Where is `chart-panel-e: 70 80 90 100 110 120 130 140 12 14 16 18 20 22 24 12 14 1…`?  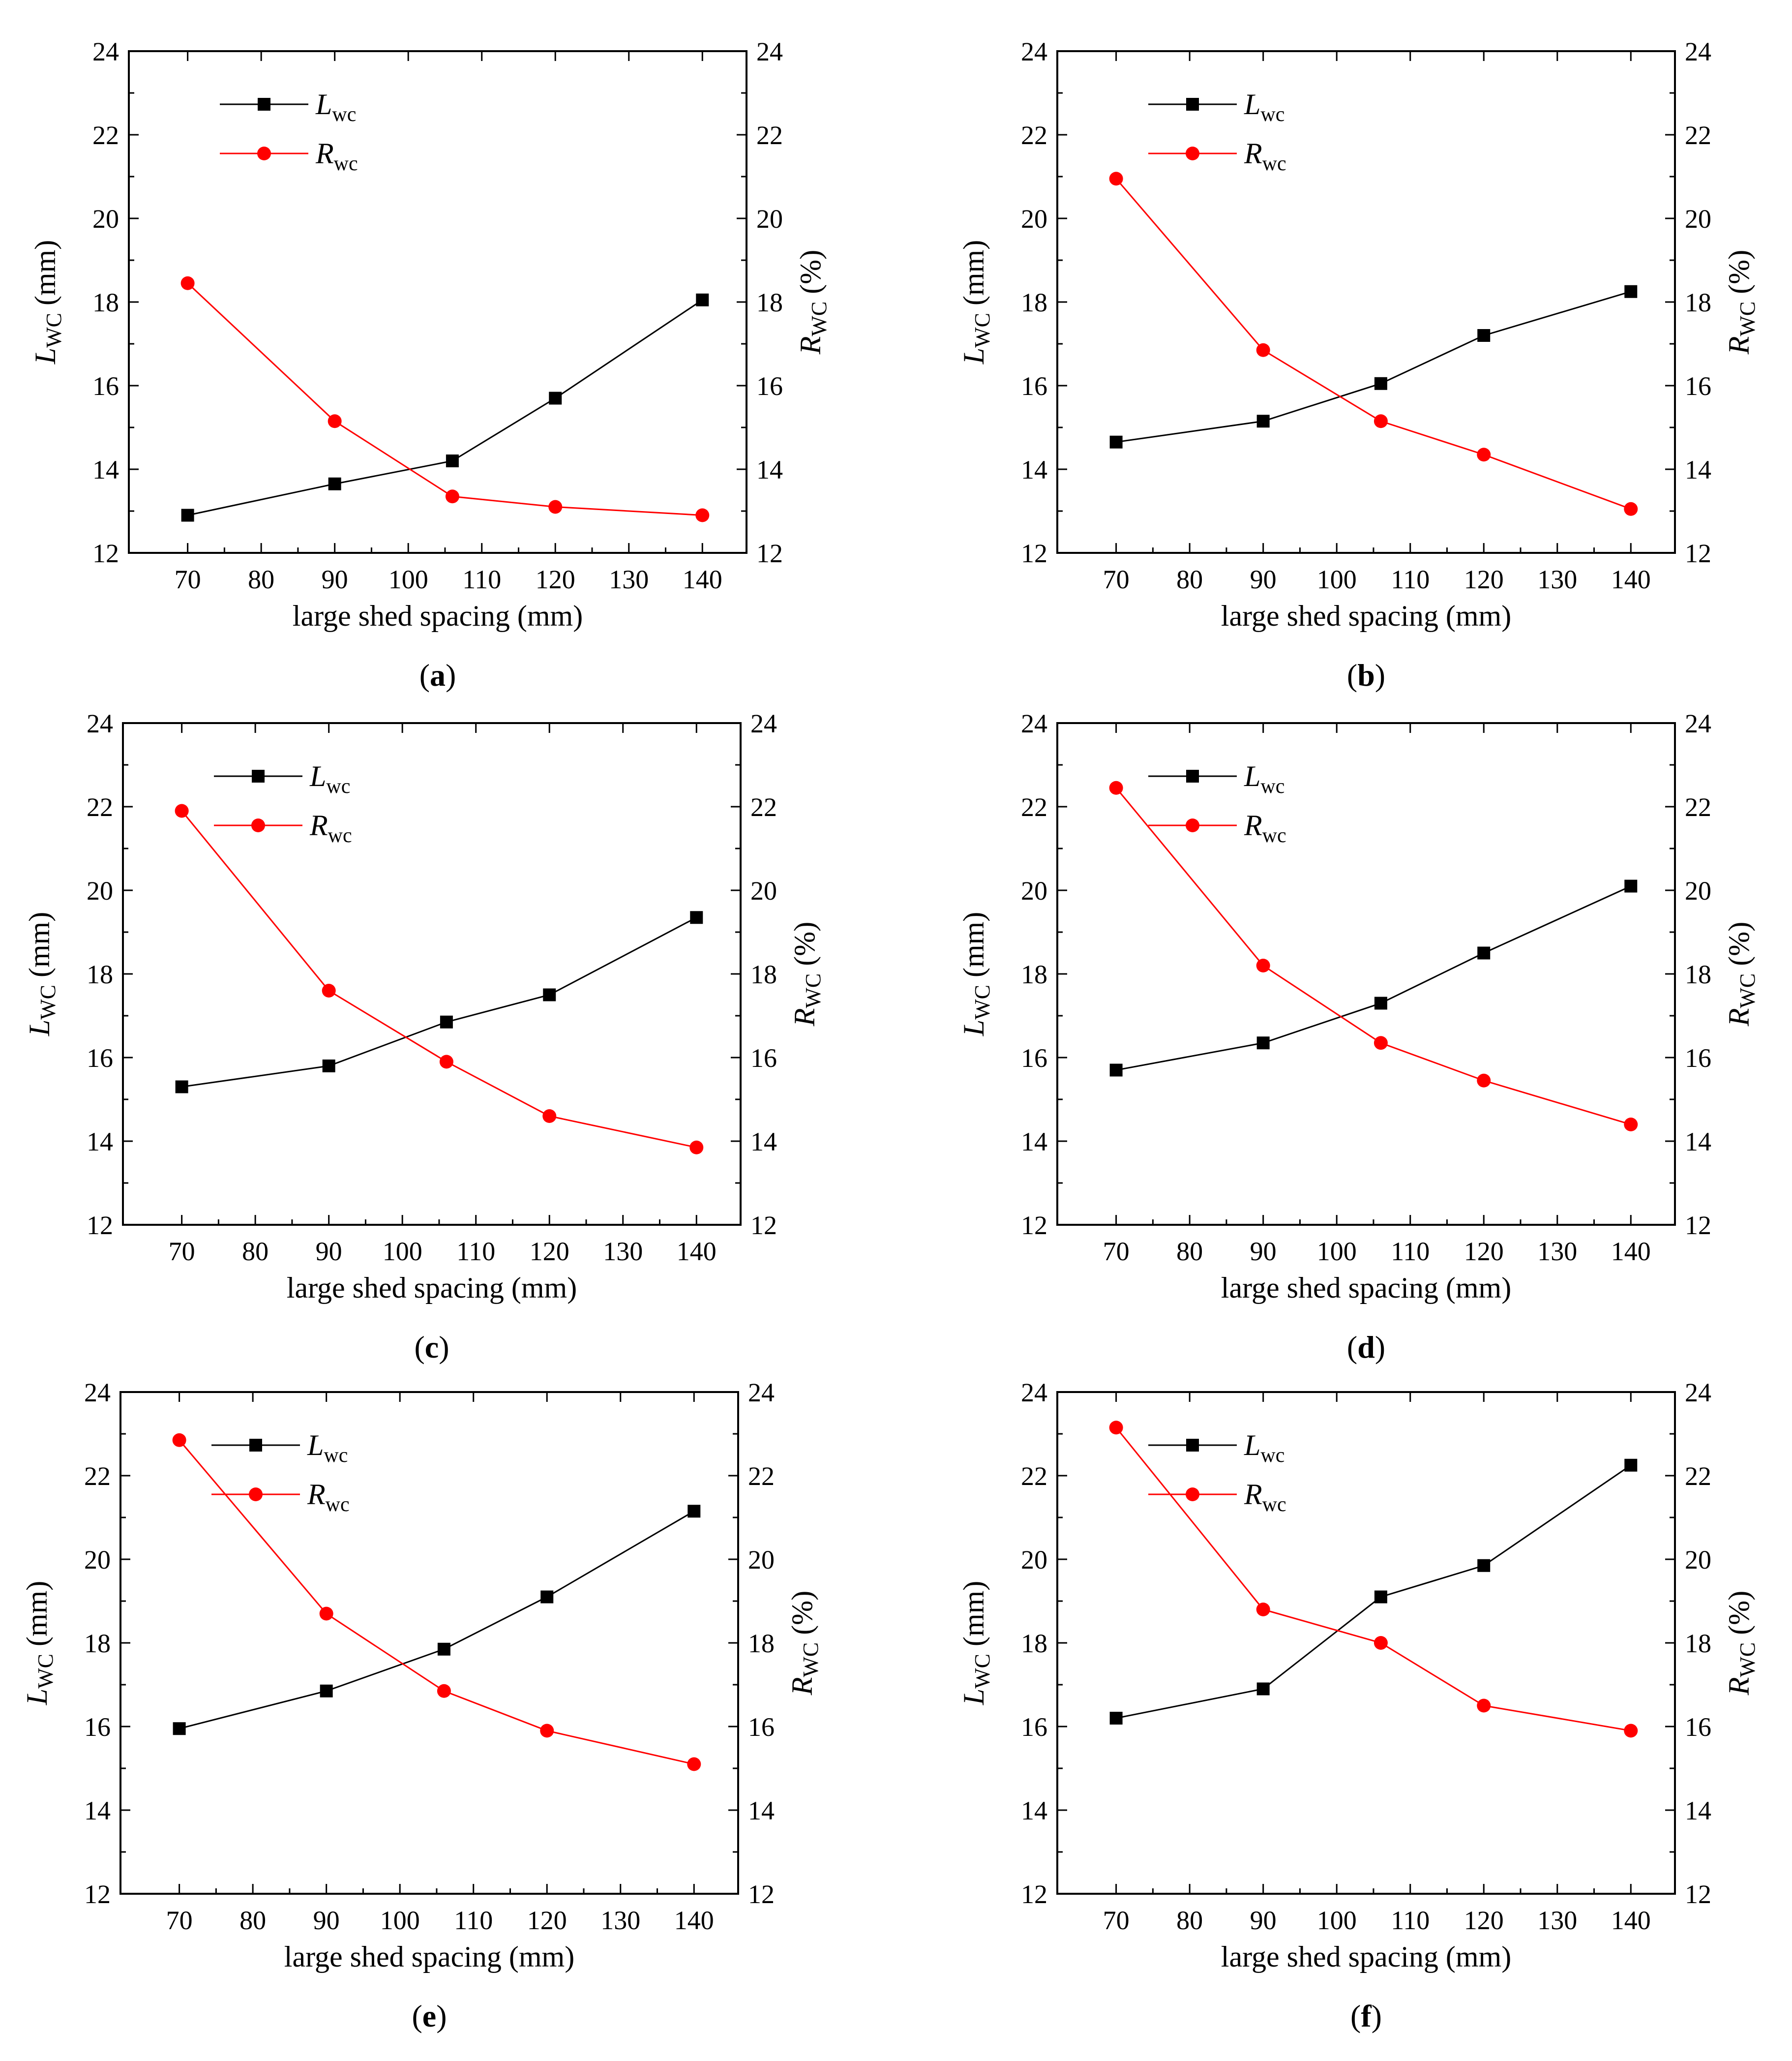 chart-panel-e: 70 80 90 100 110 120 130 140 12 14 16 18 20 22 24 12 14 1… is located at coordinates (422, 1705).